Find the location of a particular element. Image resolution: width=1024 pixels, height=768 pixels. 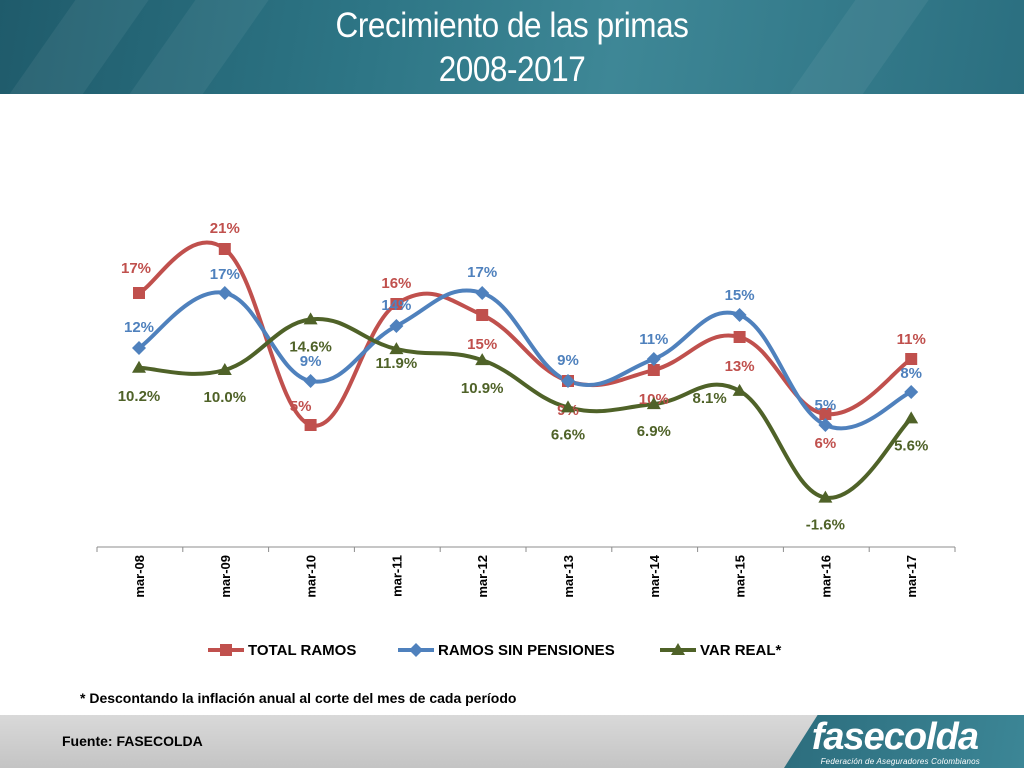

title-line-1: Crecimiento de las primas is located at coordinates (512, 25).